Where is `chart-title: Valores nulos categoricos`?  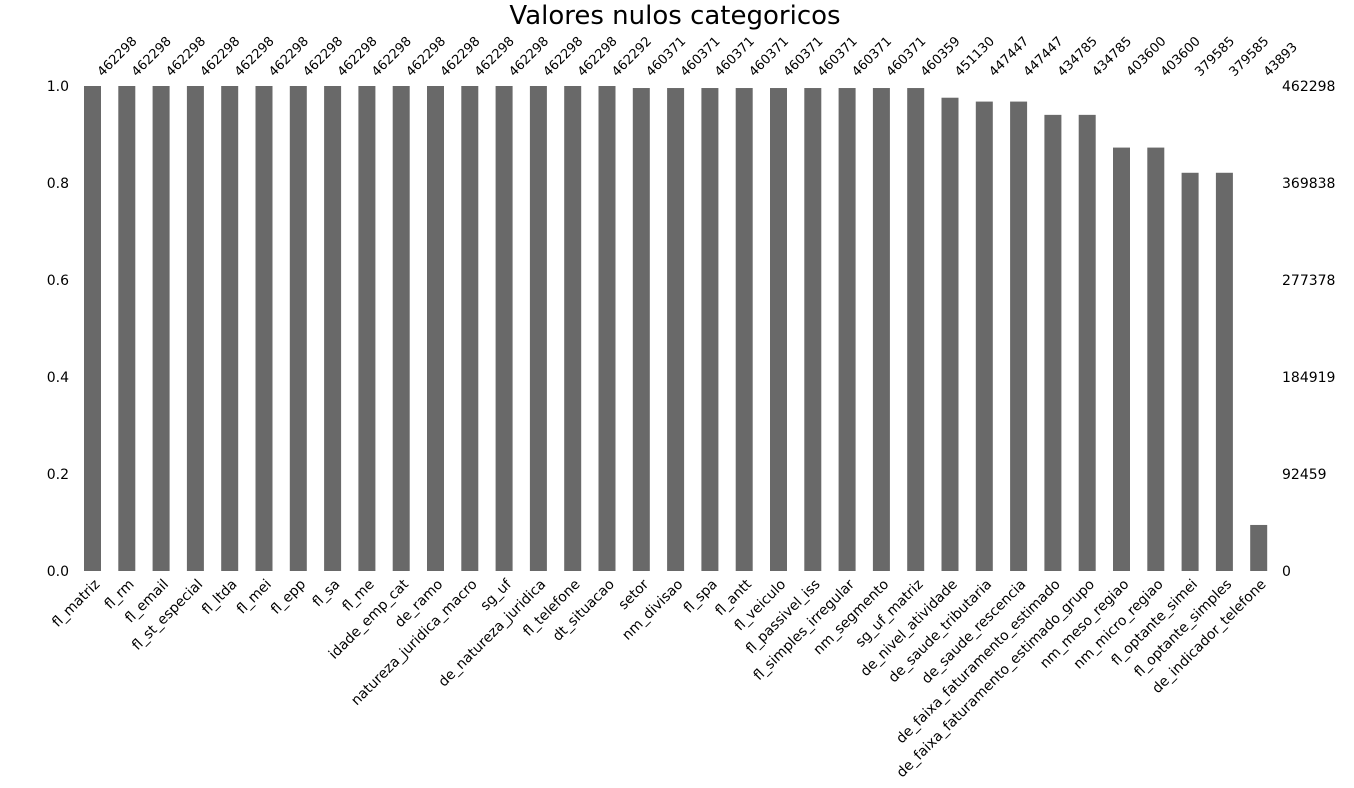
chart-title: Valores nulos categoricos is located at coordinates (674, 16).